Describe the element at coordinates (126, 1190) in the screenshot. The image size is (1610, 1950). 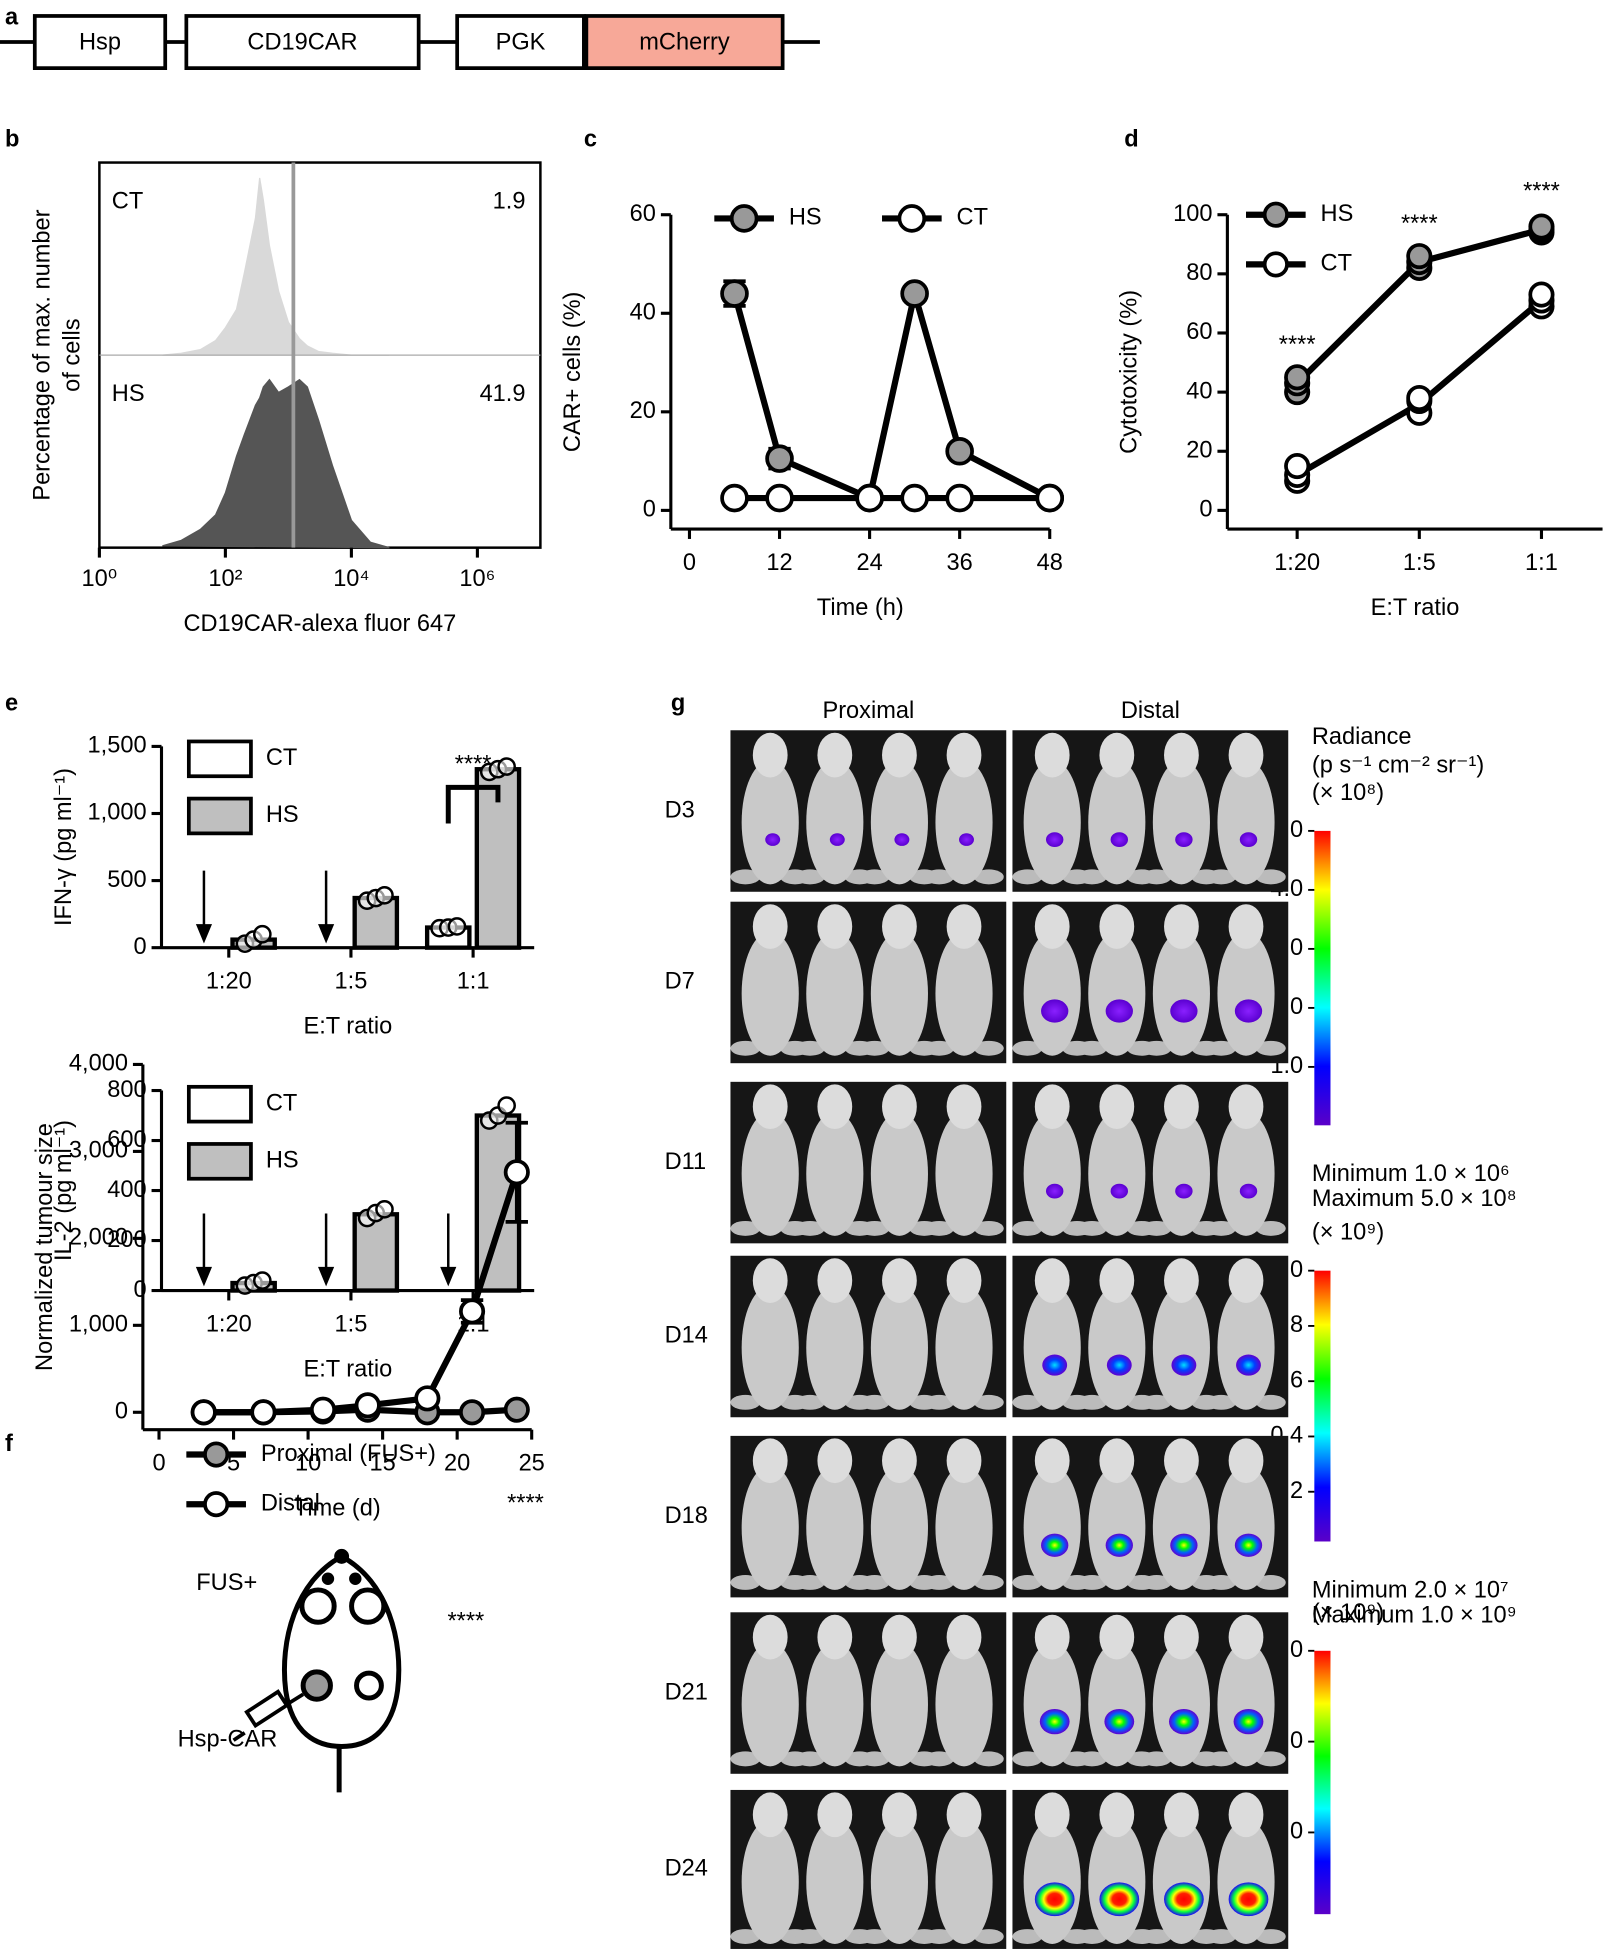
I see `y-tick-label: 400` at that location.